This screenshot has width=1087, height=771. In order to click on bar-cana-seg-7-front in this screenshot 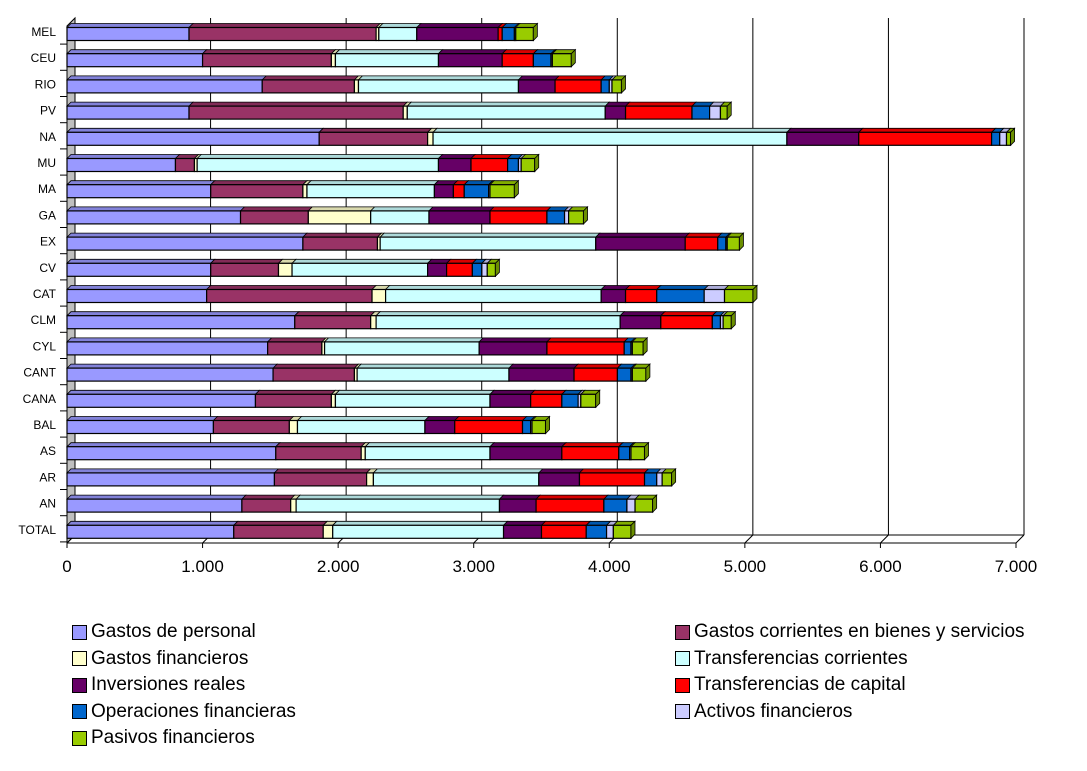, I will do `click(570, 400)`.